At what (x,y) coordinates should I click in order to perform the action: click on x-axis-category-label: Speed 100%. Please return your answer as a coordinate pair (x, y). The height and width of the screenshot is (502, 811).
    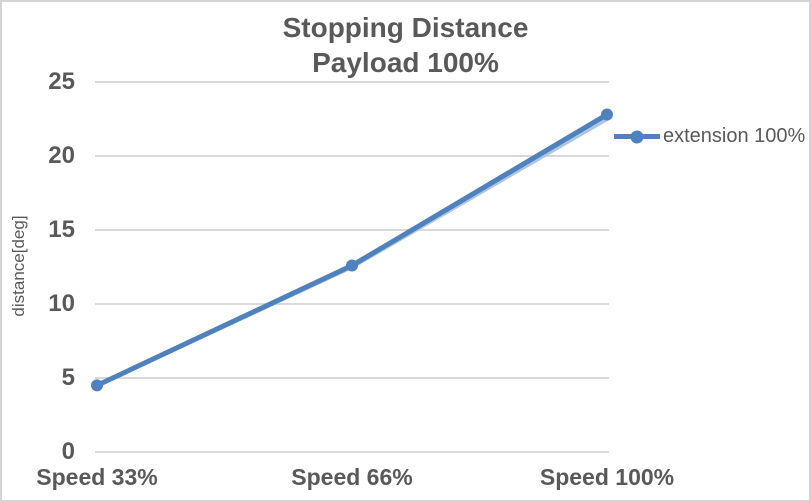
    Looking at the image, I should click on (607, 477).